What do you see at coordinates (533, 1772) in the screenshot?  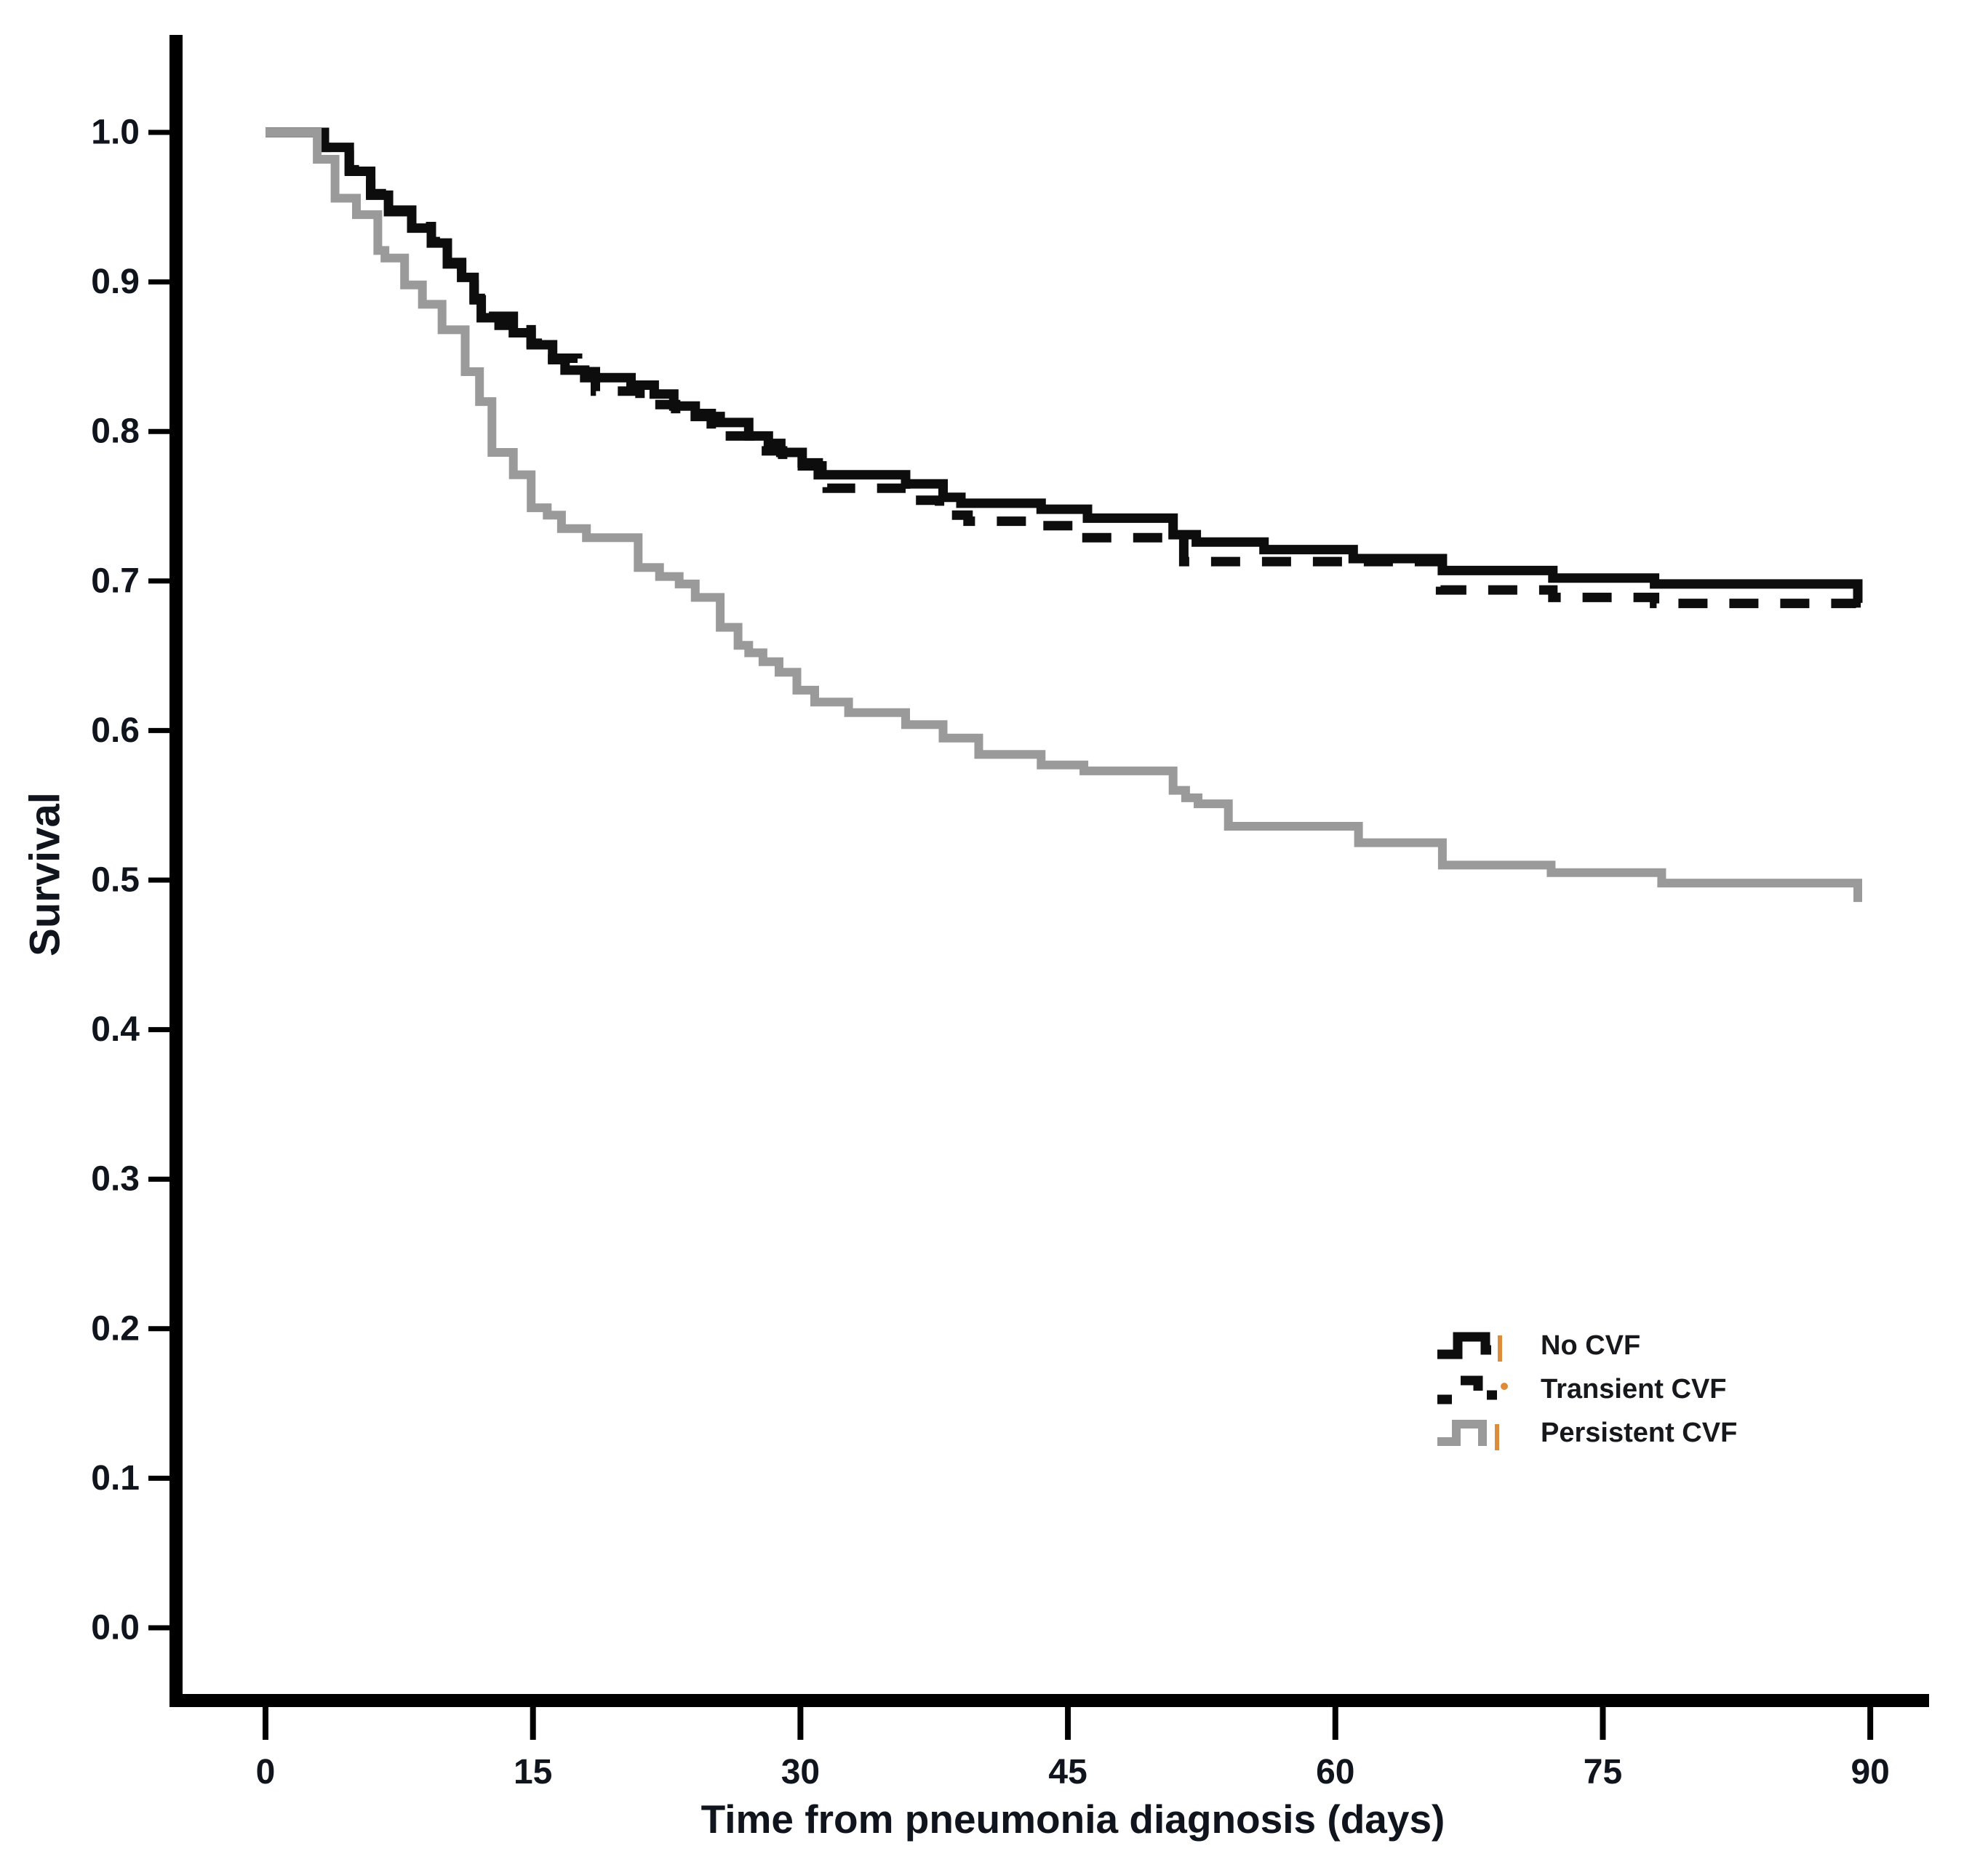 I see `x-tick-label: 15` at bounding box center [533, 1772].